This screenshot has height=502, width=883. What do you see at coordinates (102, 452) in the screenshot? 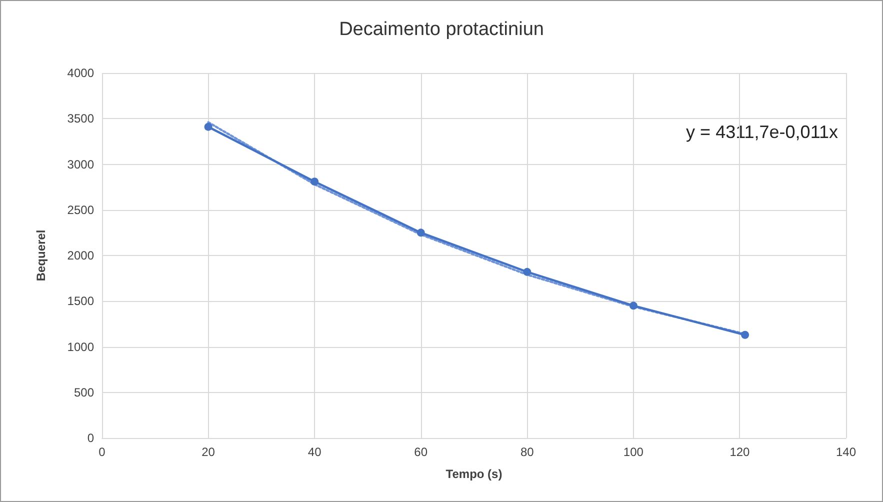
I see `x-tick-label: 0` at bounding box center [102, 452].